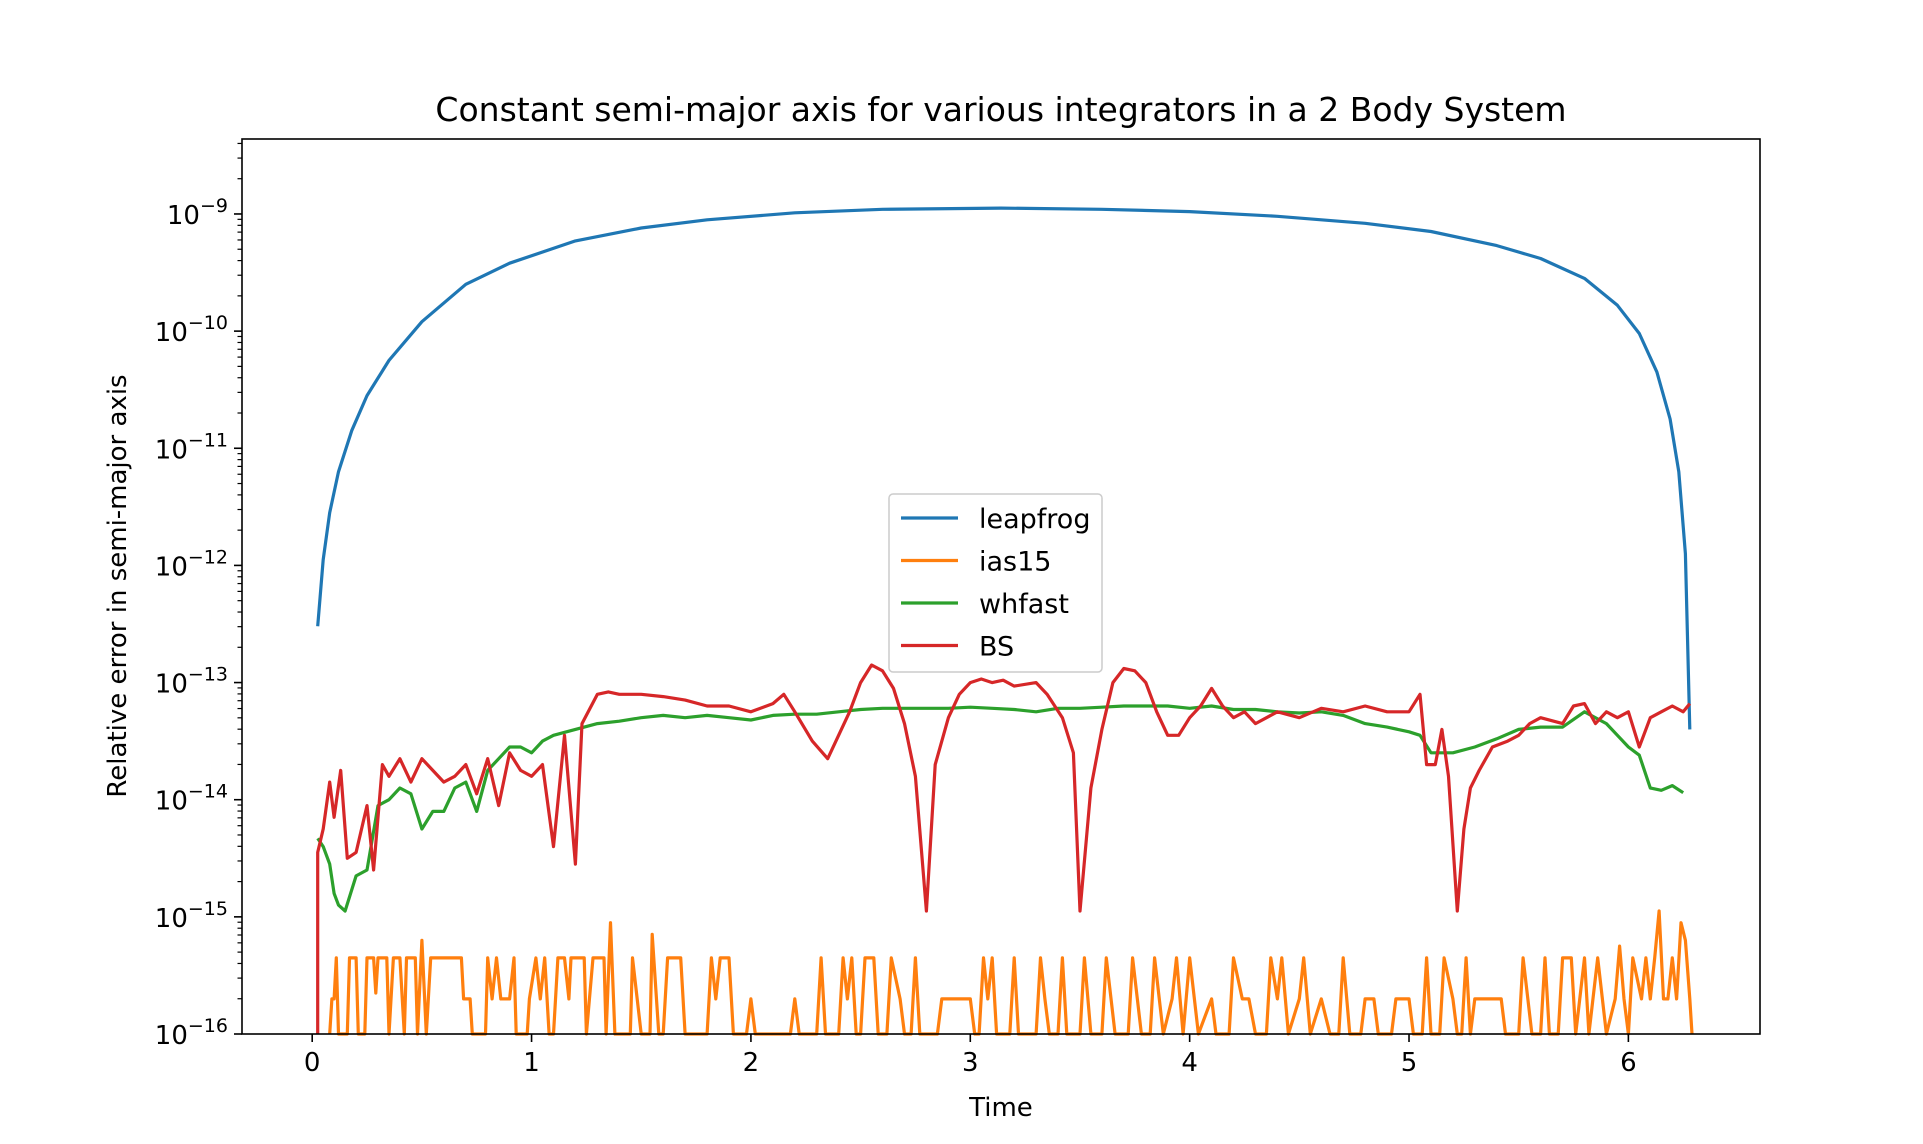 Image resolution: width=1923 pixels, height=1144 pixels. Describe the element at coordinates (191, 916) in the screenshot. I see `y-tick-label: 10−15` at that location.